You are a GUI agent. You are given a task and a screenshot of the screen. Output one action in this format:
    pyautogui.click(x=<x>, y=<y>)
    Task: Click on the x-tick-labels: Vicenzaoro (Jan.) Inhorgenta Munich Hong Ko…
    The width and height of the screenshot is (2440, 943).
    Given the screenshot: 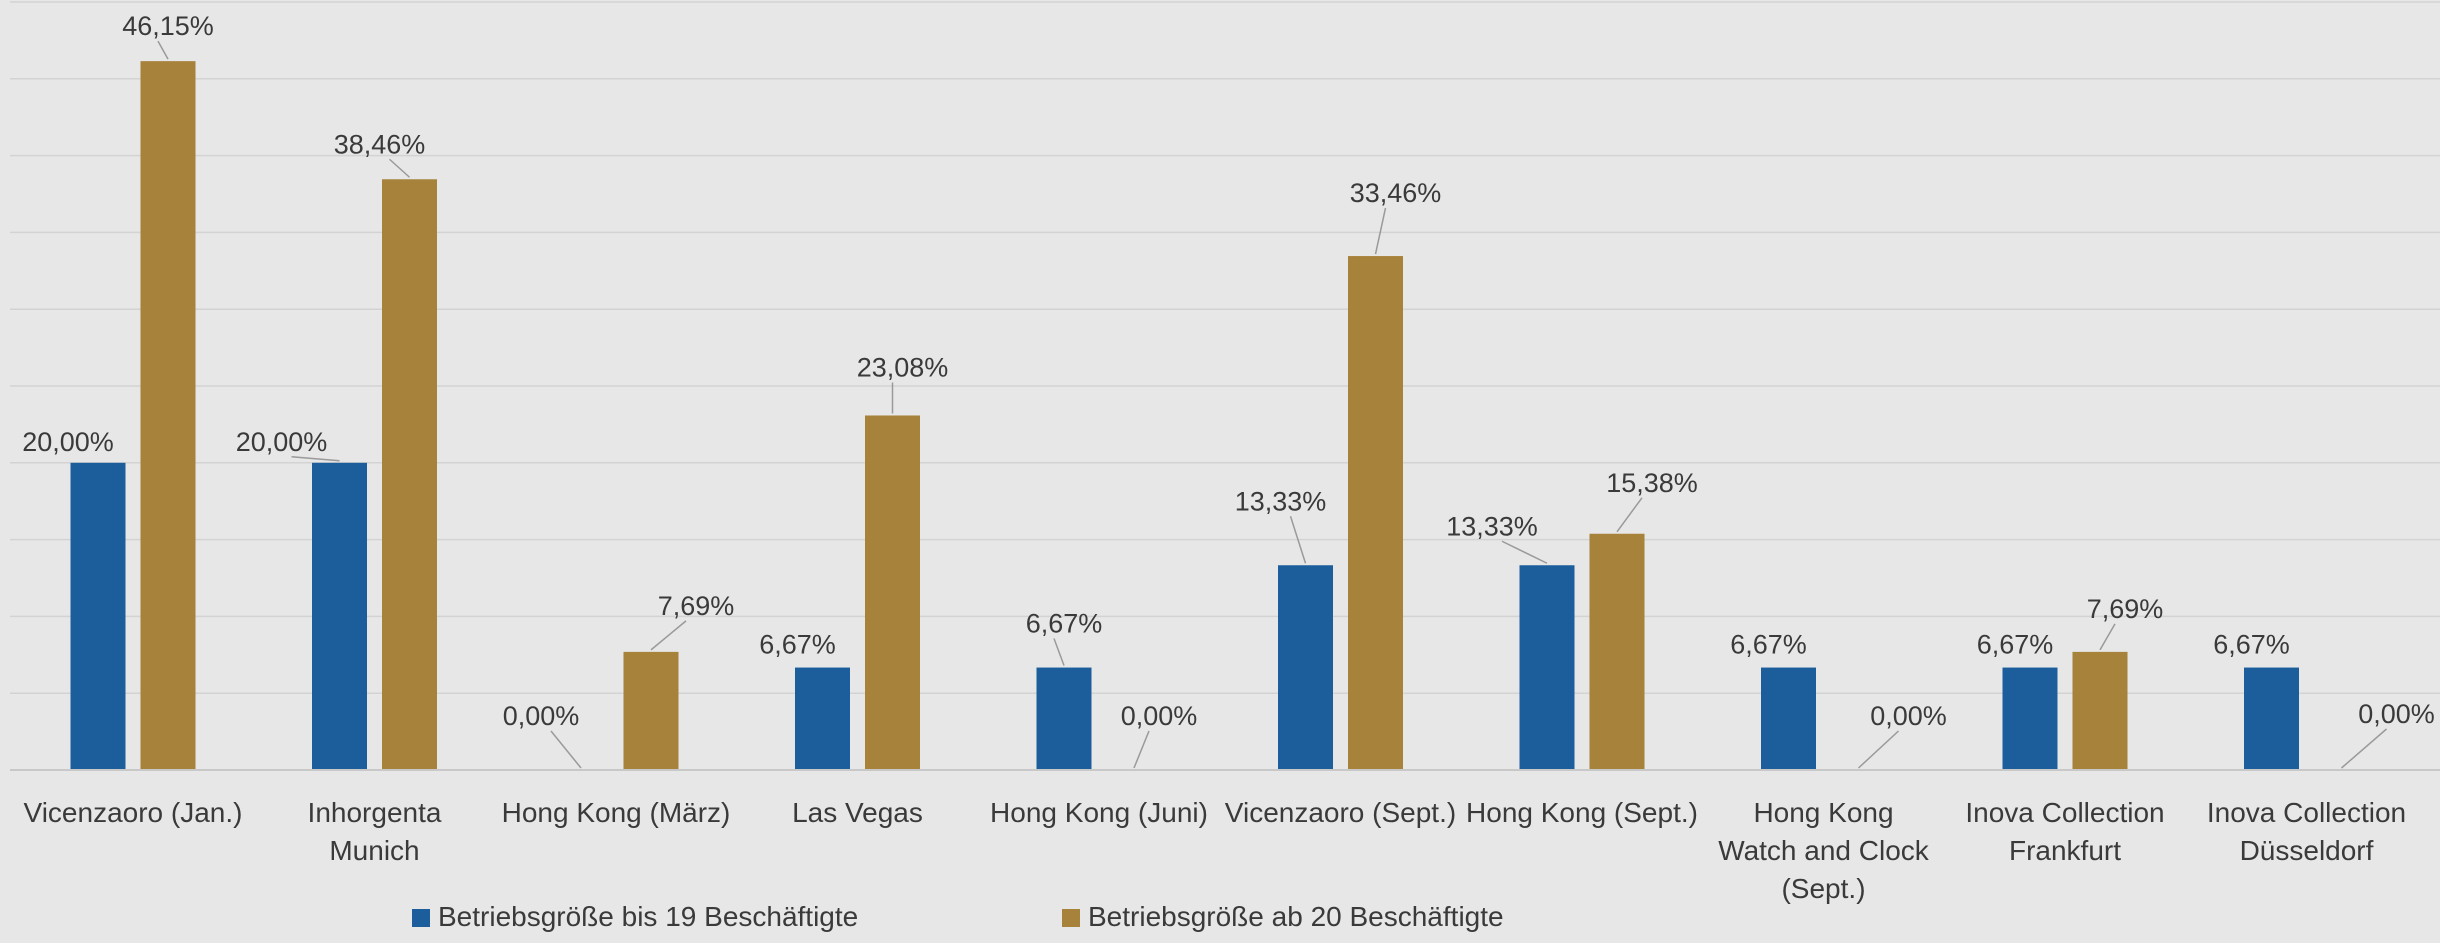 What is the action you would take?
    pyautogui.click(x=1215, y=850)
    